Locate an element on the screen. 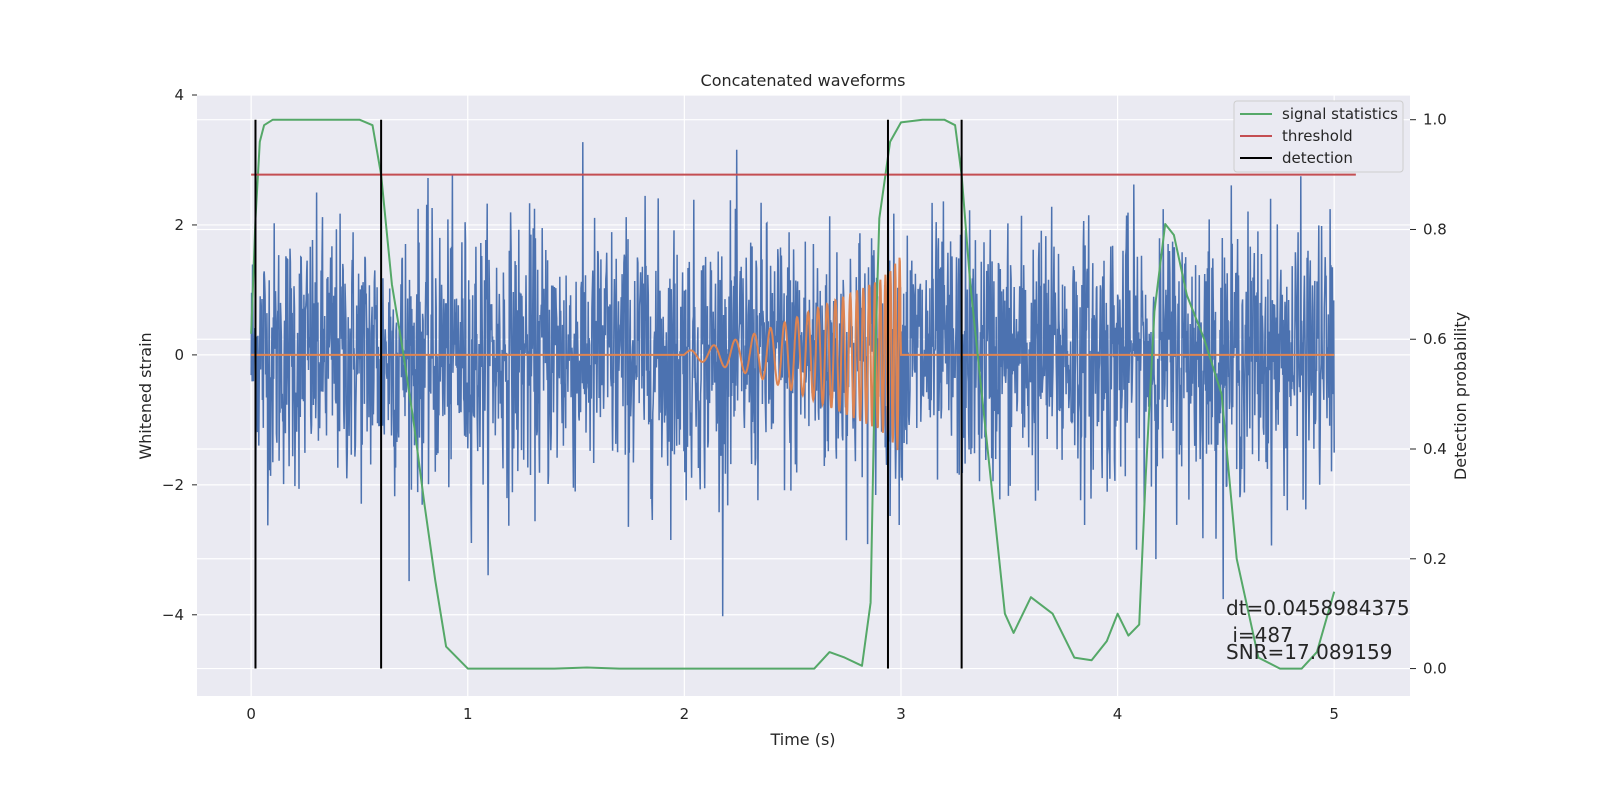 The height and width of the screenshot is (800, 1600). y-right-tick-label-4: 0.8 is located at coordinates (1435, 229).